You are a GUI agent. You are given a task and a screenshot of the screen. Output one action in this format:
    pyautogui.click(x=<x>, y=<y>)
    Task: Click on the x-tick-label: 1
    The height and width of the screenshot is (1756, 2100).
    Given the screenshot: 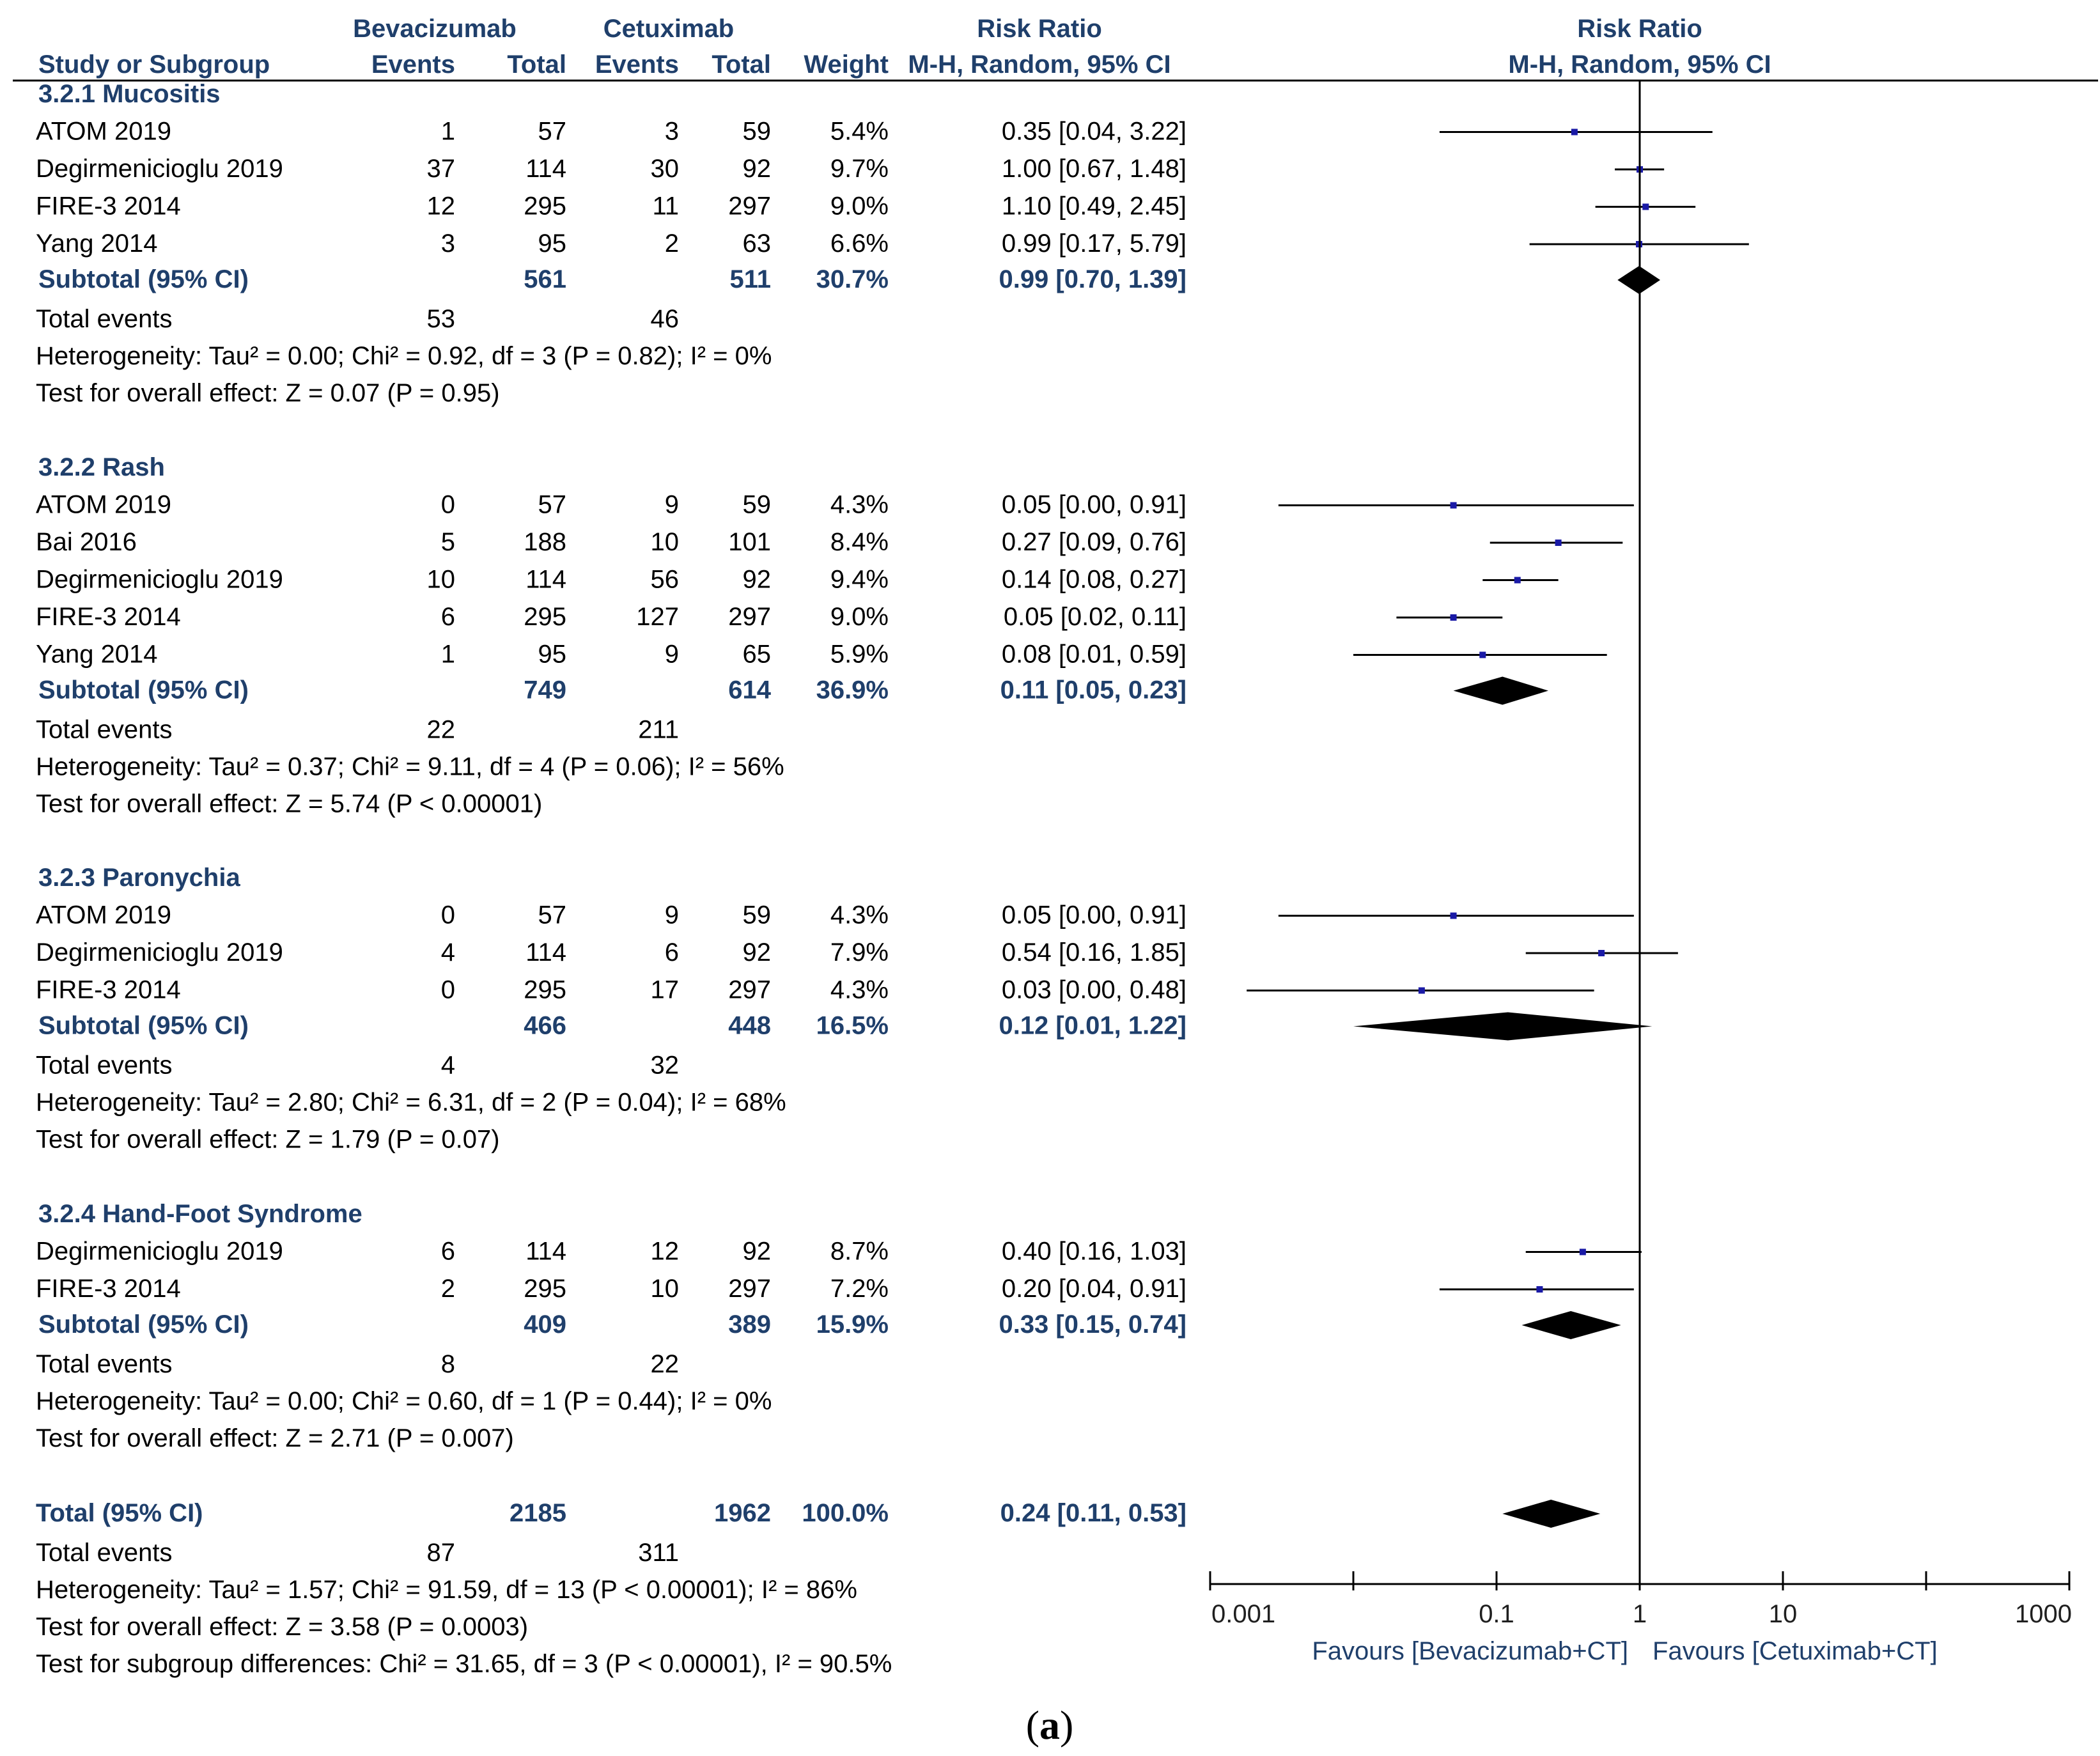 What is the action you would take?
    pyautogui.click(x=1640, y=1614)
    